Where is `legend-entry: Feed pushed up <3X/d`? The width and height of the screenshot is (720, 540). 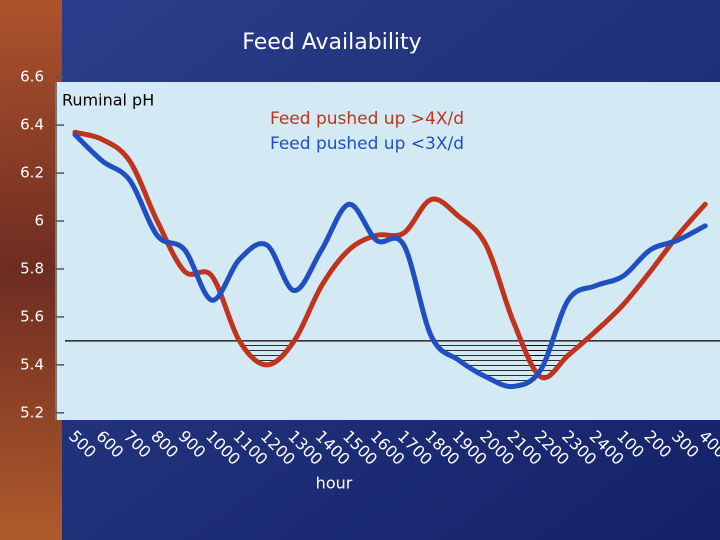 legend-entry: Feed pushed up <3X/d is located at coordinates (367, 144).